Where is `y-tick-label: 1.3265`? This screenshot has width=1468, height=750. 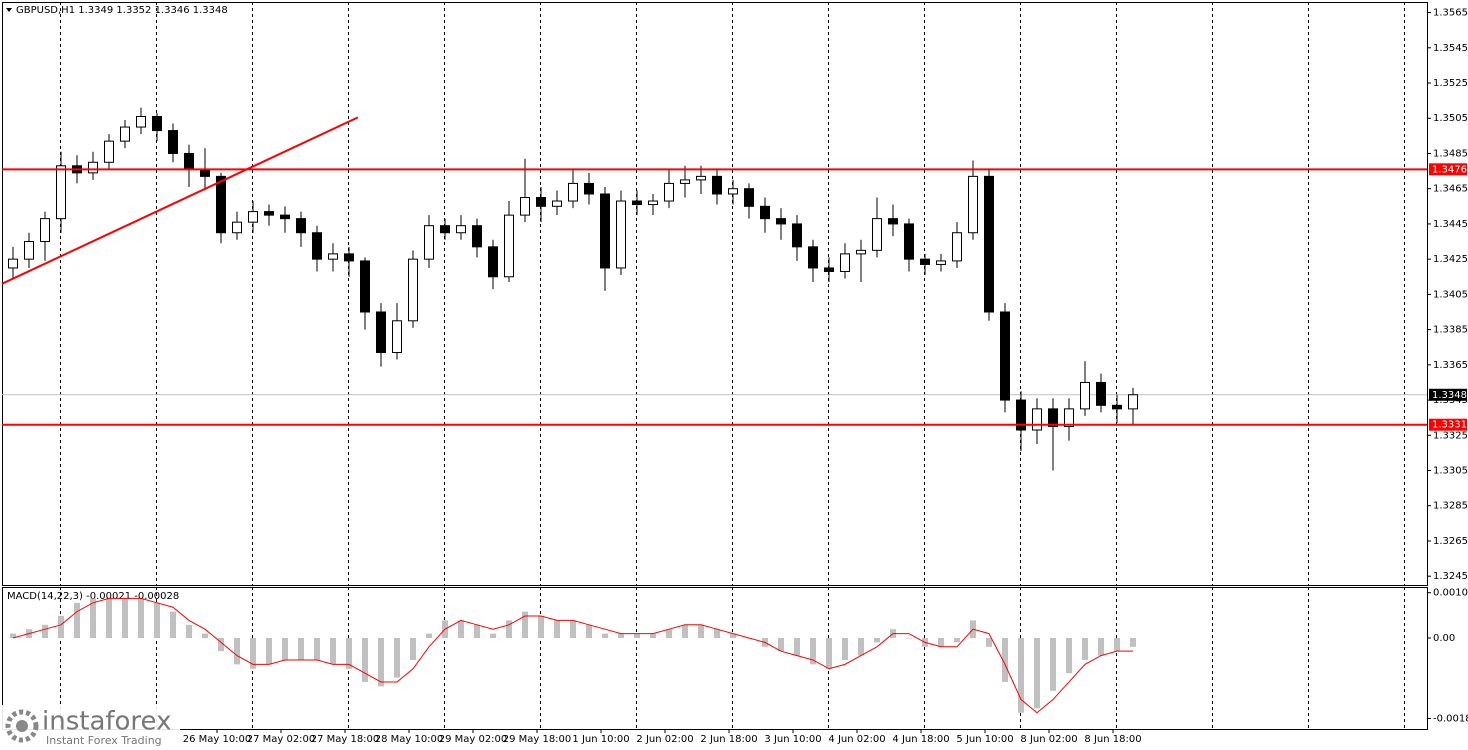
y-tick-label: 1.3265 is located at coordinates (1450, 541).